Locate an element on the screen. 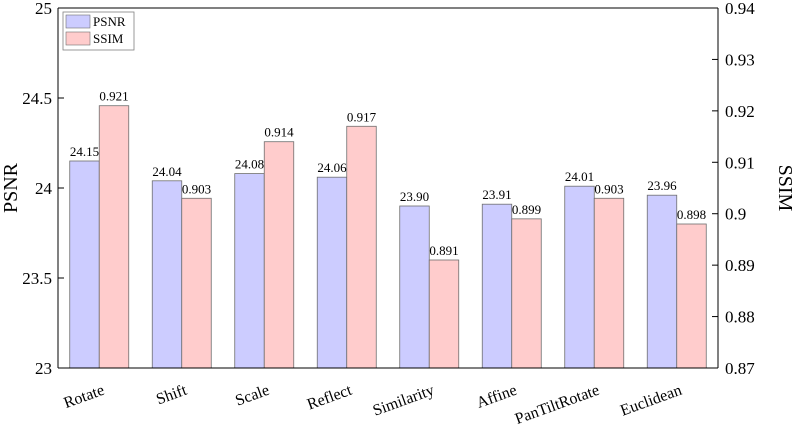  psnr-data-label-2: 24.08 is located at coordinates (249, 164).